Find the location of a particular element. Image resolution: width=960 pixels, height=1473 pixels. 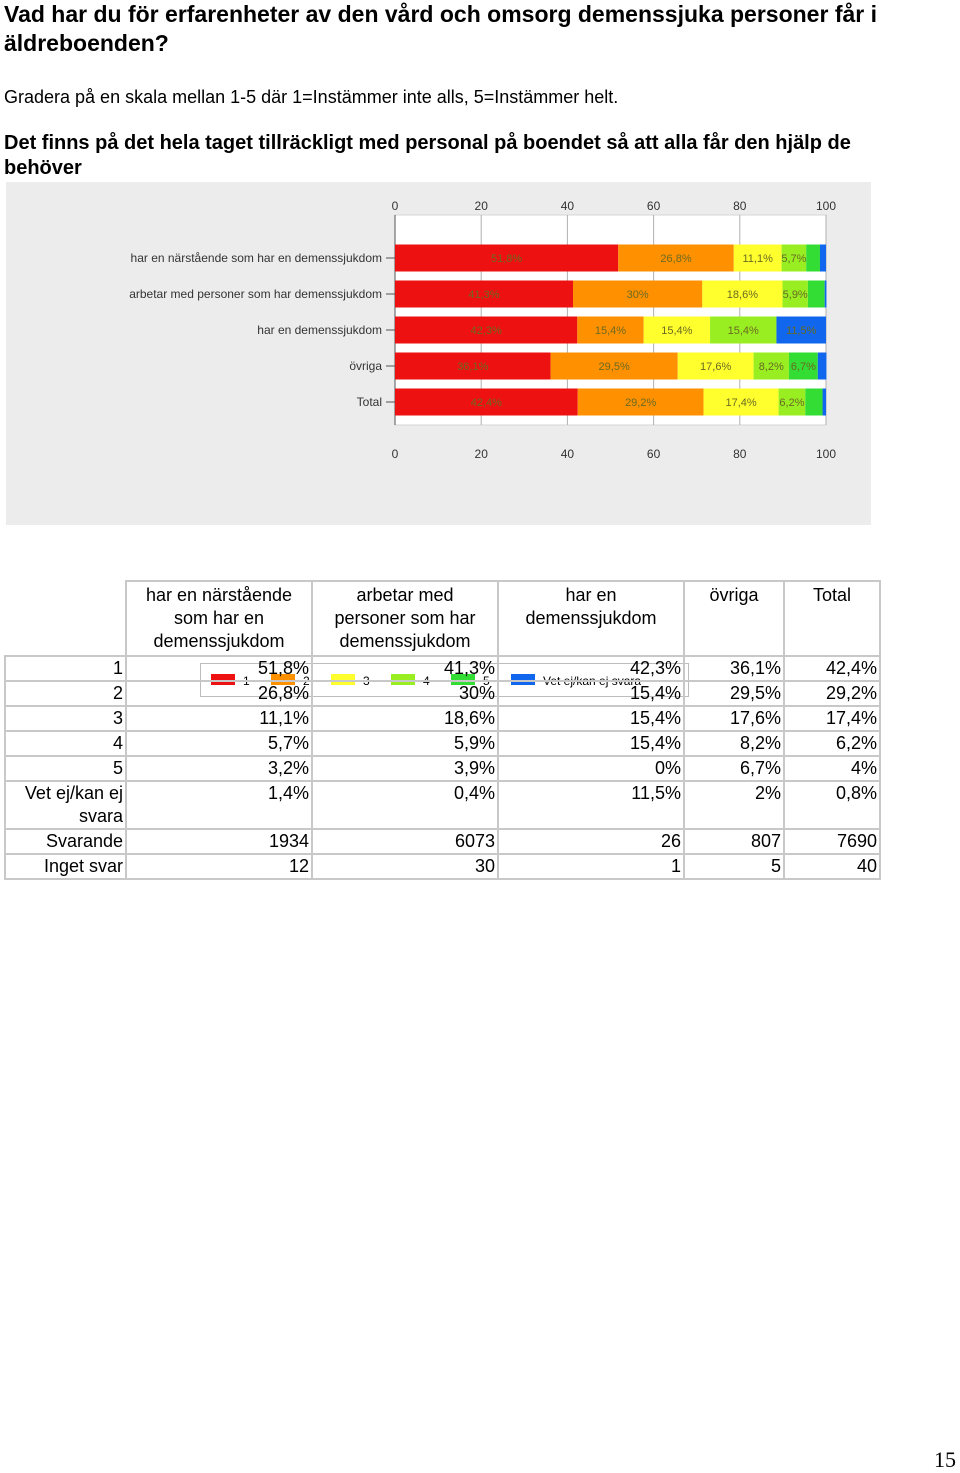

table-cell: 1 is located at coordinates (591, 866).